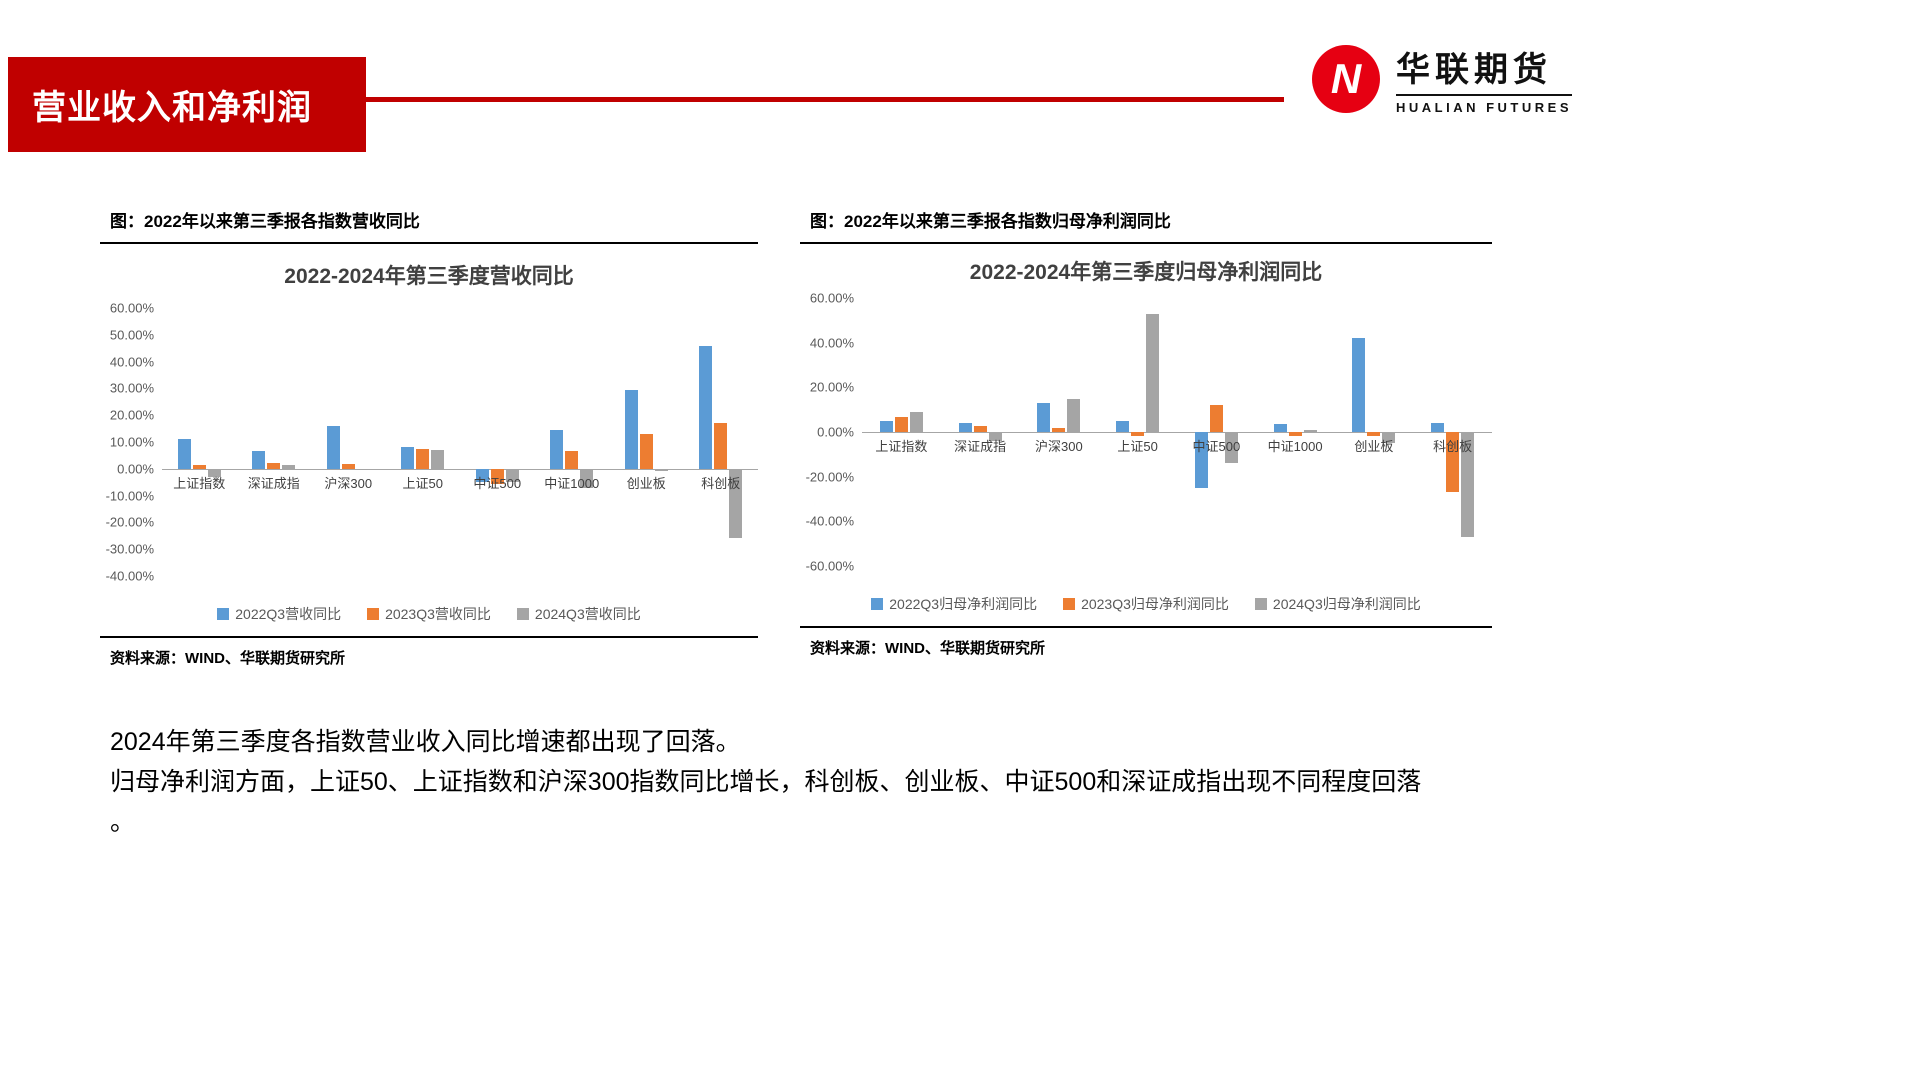  Describe the element at coordinates (129, 496) in the screenshot. I see `y-axis-label: -10.00%` at that location.